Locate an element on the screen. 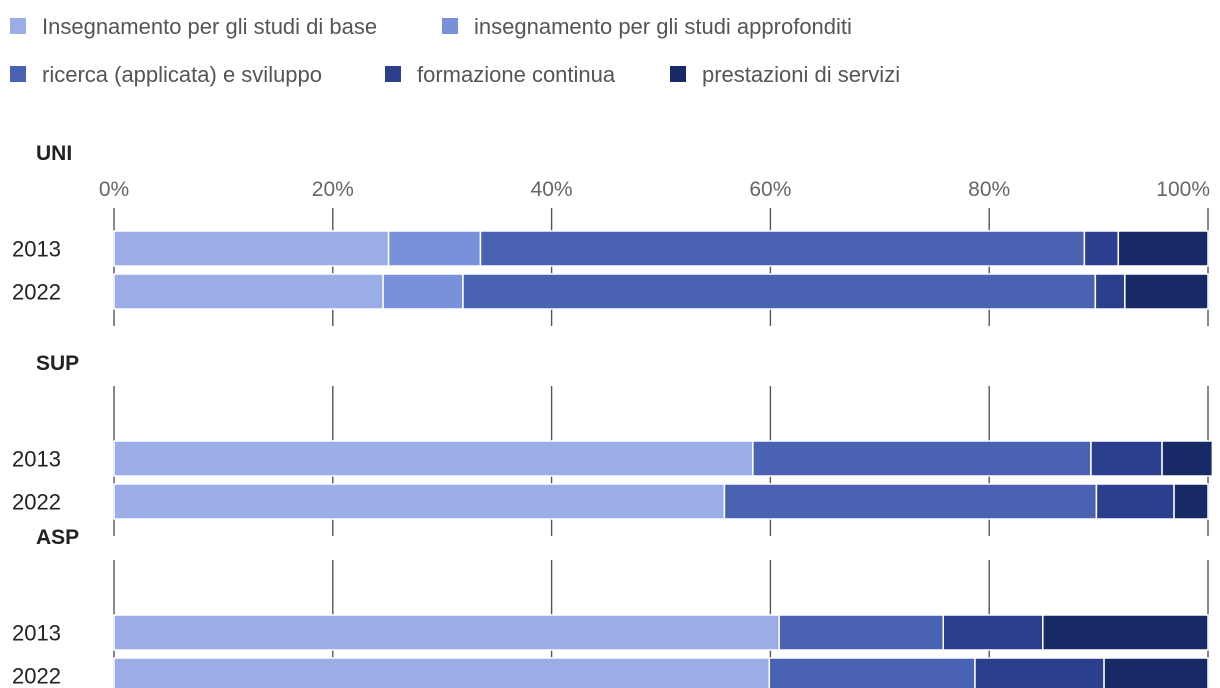  bar-segment-uni-2022-s3 is located at coordinates (779, 291).